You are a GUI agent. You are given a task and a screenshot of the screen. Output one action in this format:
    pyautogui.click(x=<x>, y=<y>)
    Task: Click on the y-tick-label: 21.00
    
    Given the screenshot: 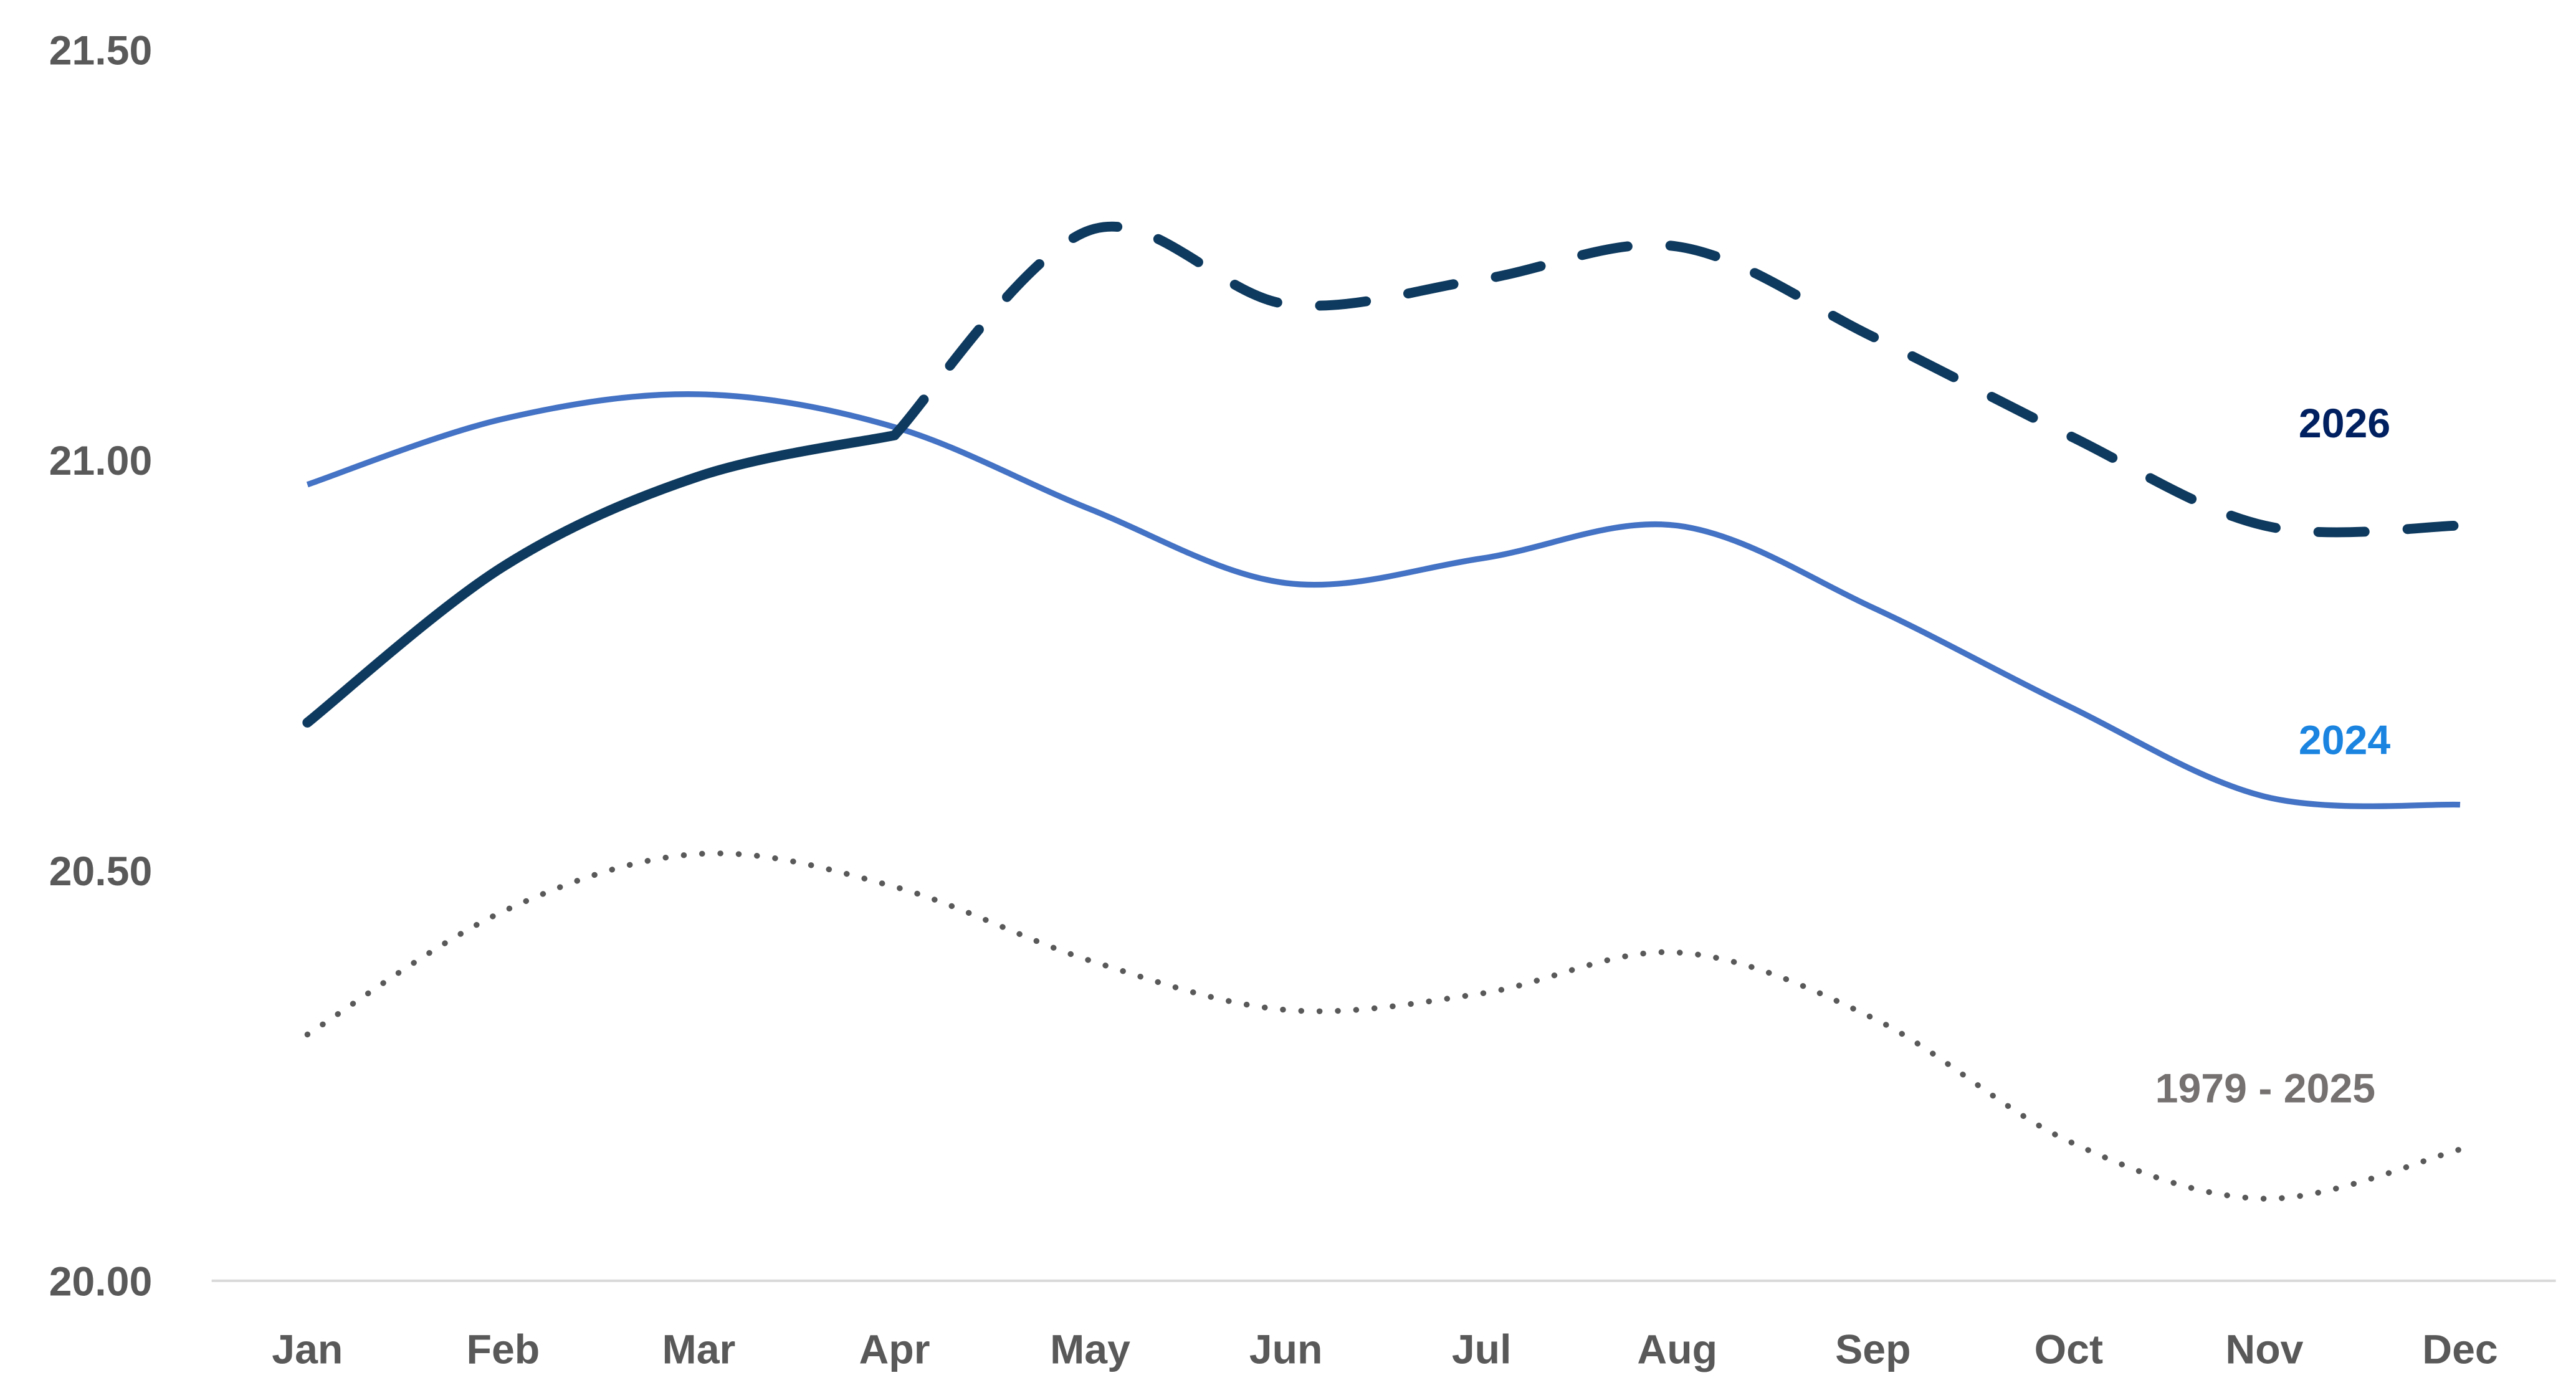 What is the action you would take?
    pyautogui.click(x=101, y=461)
    